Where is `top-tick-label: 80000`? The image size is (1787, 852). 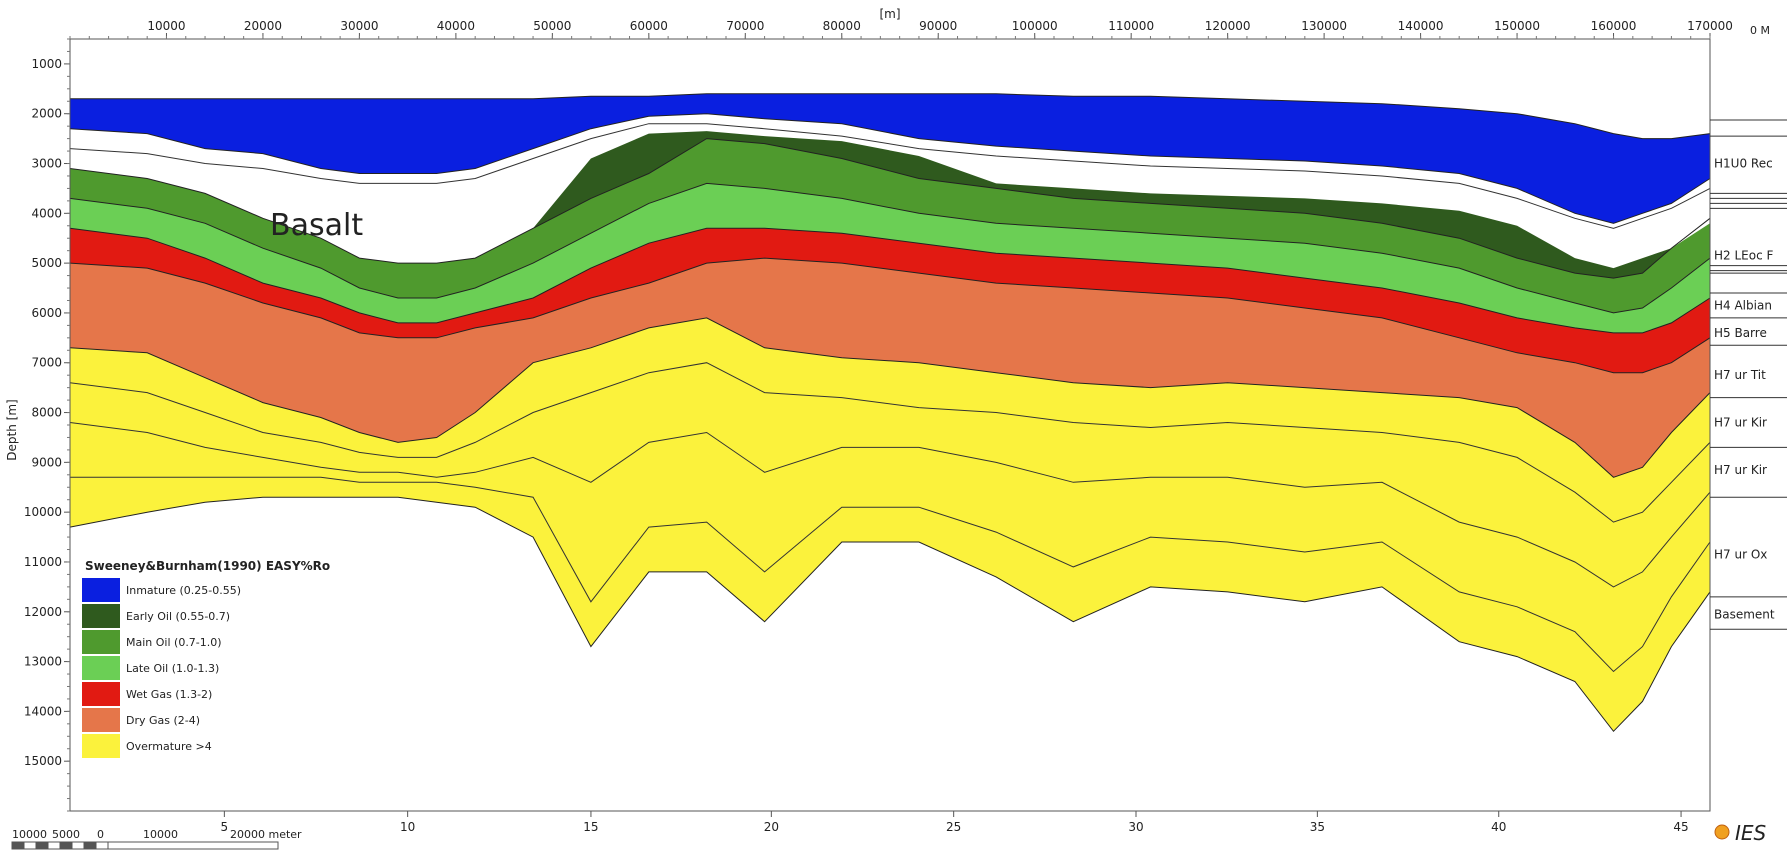 top-tick-label: 80000 is located at coordinates (842, 26).